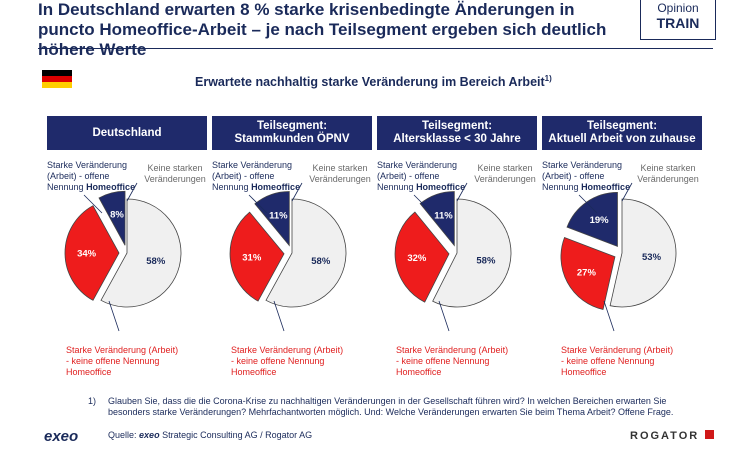 The height and width of the screenshot is (450, 750). I want to click on pie-label: 8%, so click(117, 214).